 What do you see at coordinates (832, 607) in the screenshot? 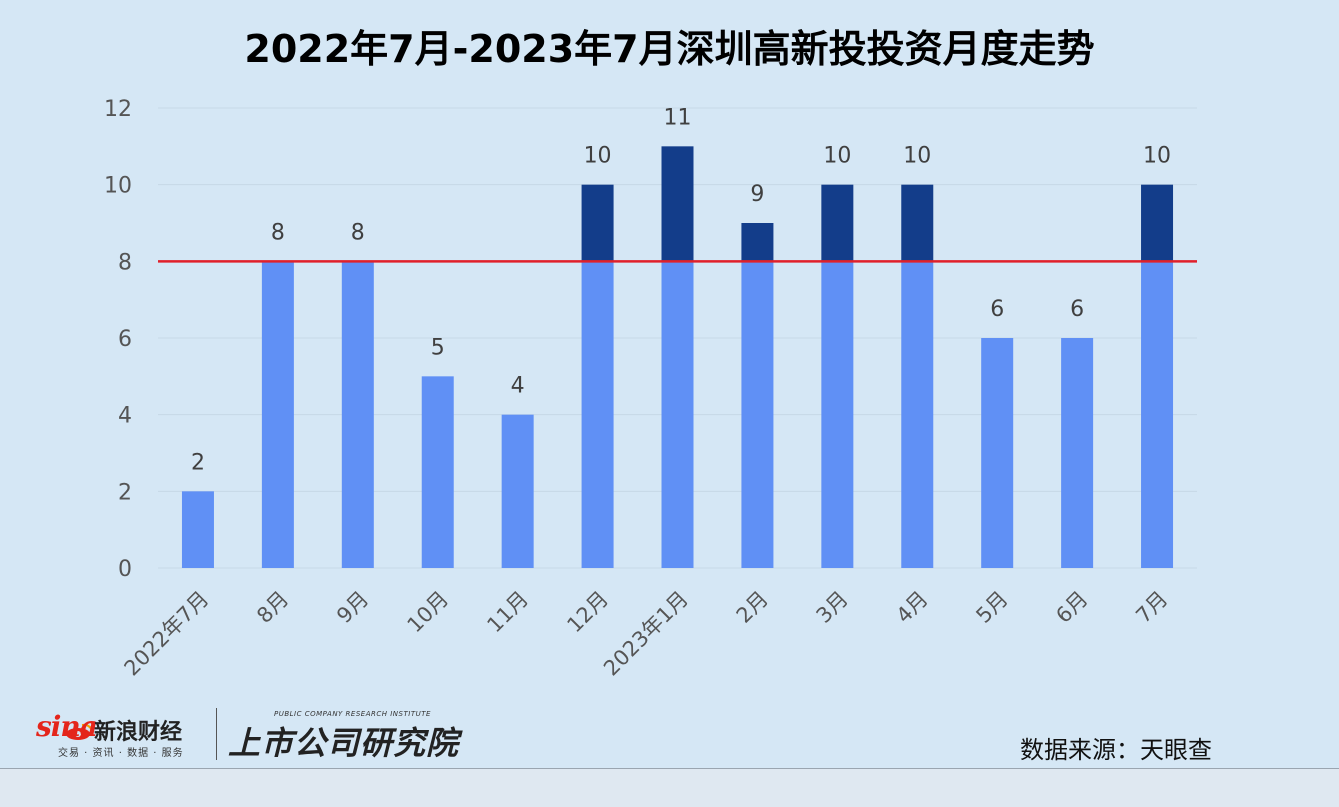
I see `x-tick-label: 3月` at bounding box center [832, 607].